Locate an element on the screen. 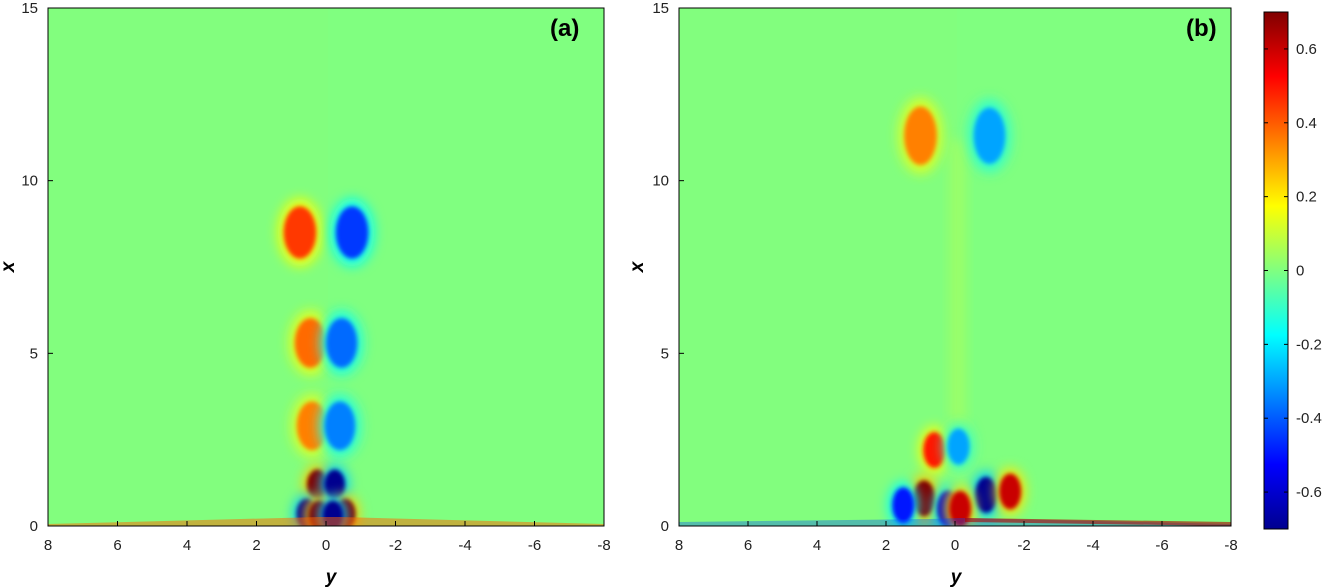  panel-b-xlabel: y is located at coordinates (956, 577).